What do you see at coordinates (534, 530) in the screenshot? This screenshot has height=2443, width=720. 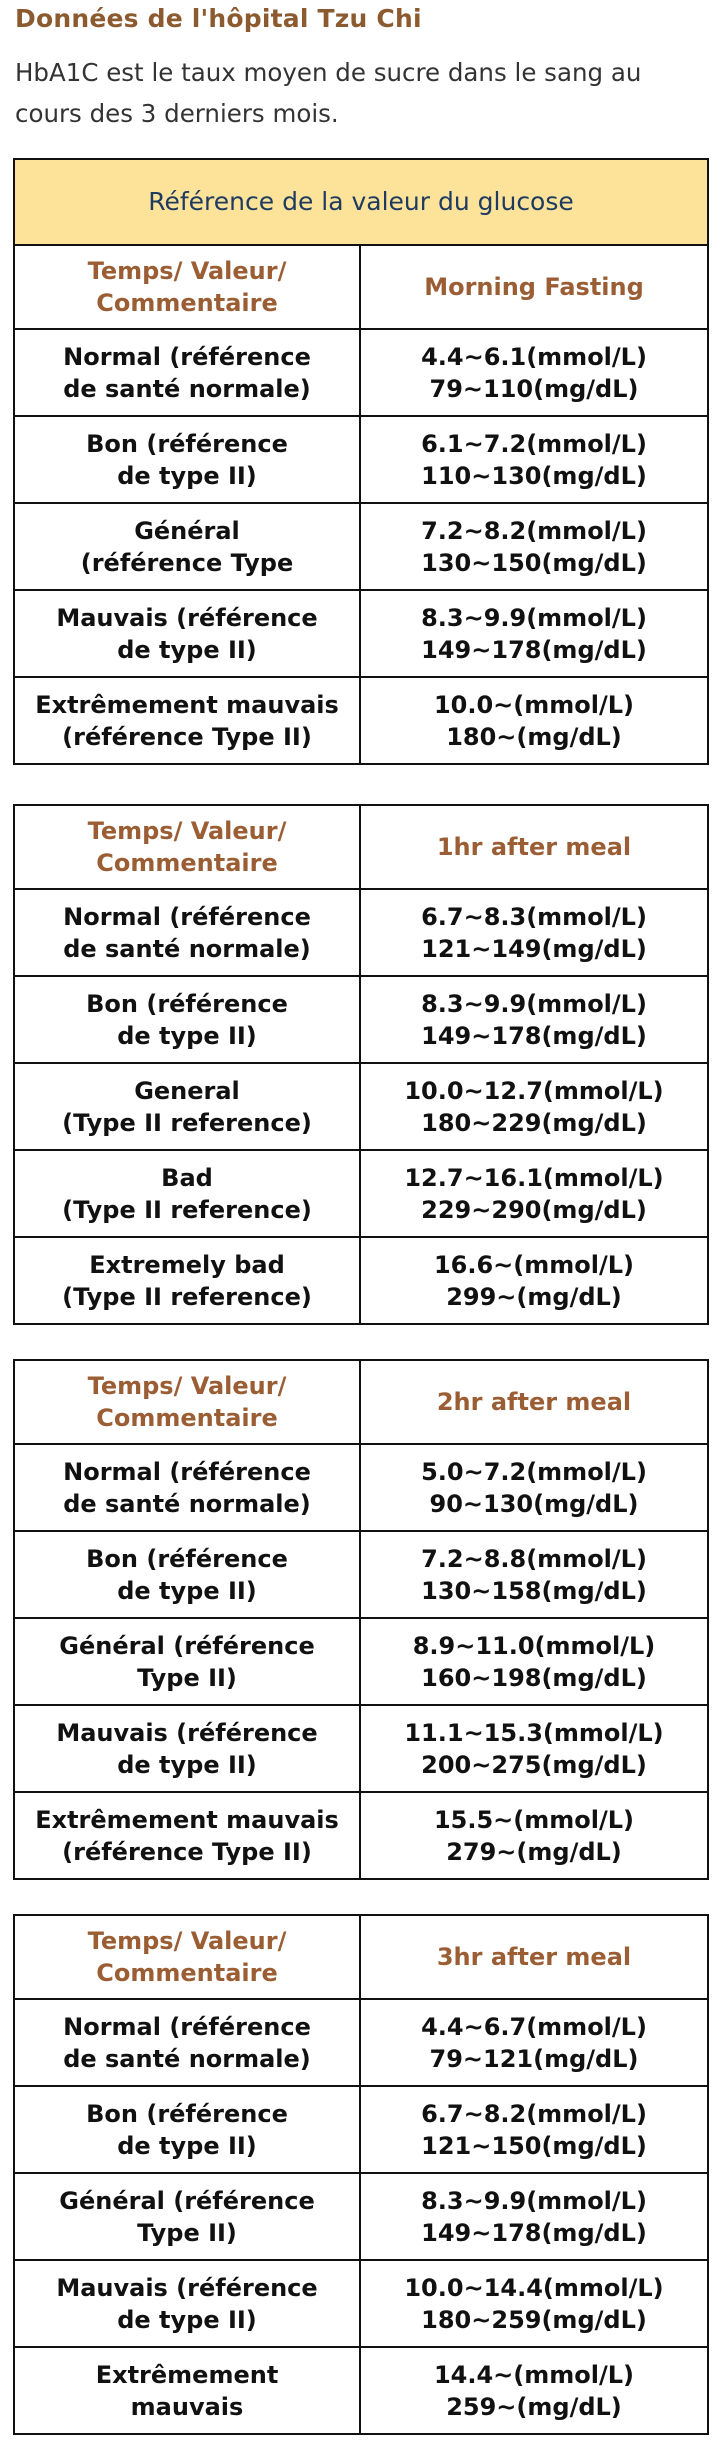 I see `cell-line: 7.2~8.2(mmol/L)` at bounding box center [534, 530].